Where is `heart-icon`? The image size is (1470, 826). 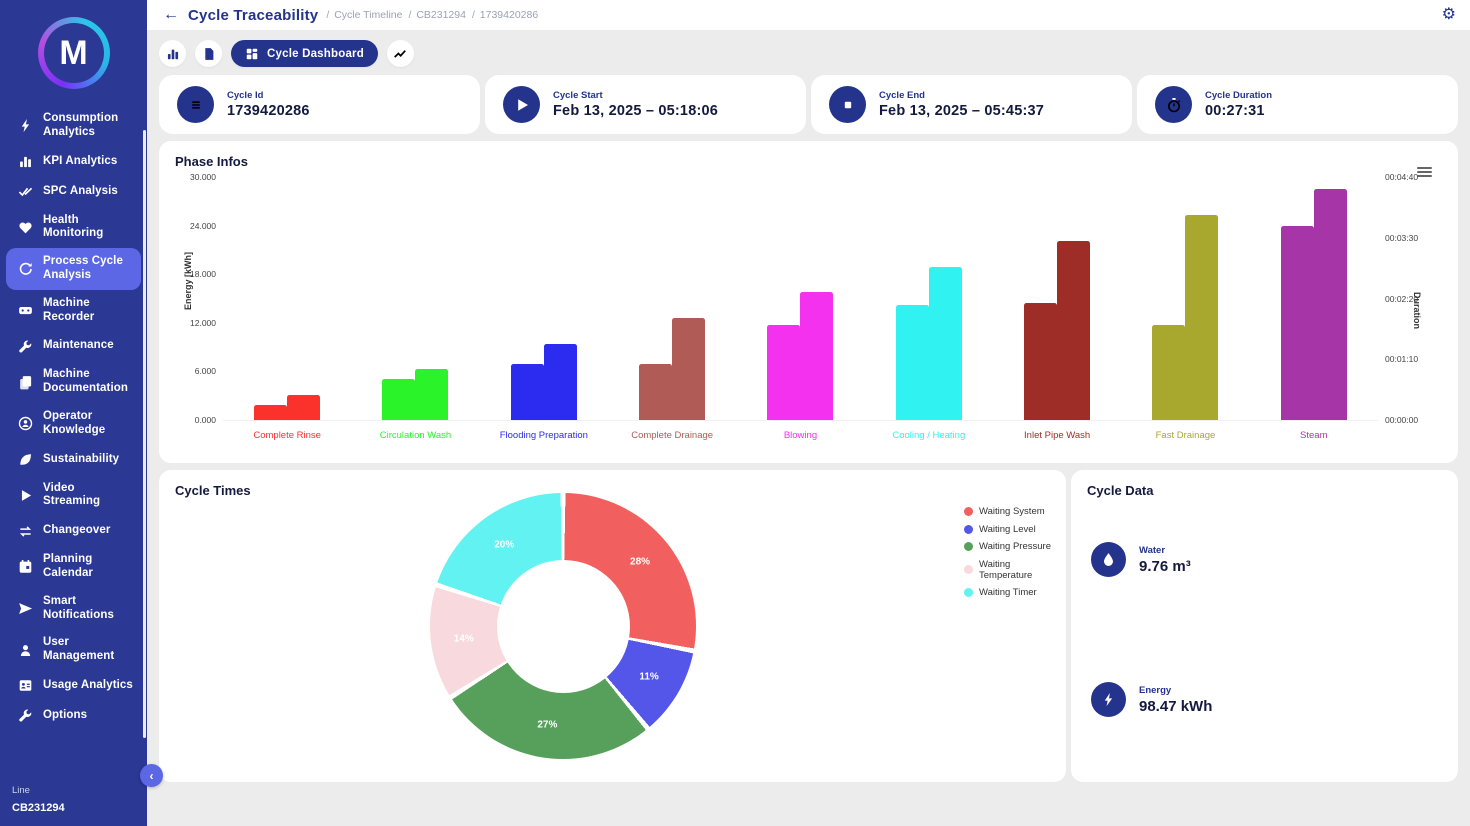
heart-icon is located at coordinates (25, 228).